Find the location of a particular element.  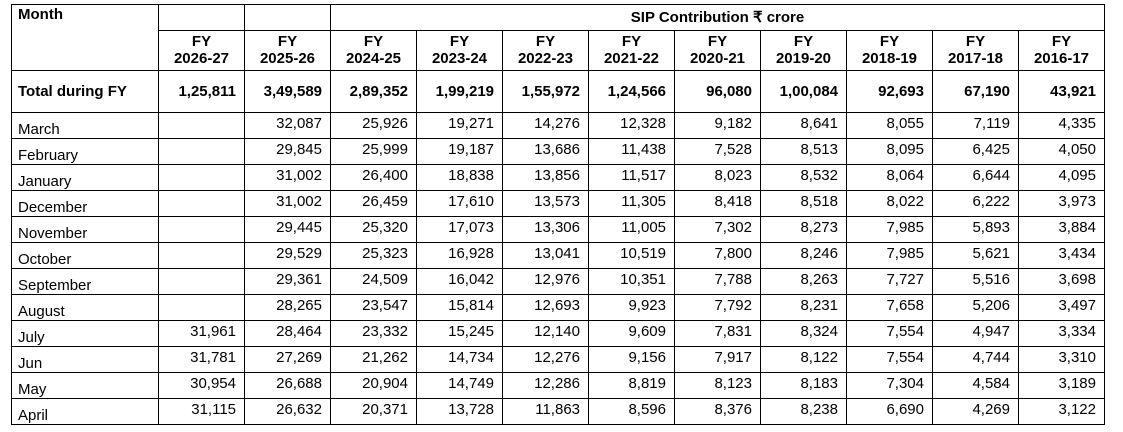

contribution-value-cell: 8,513 is located at coordinates (803, 151).